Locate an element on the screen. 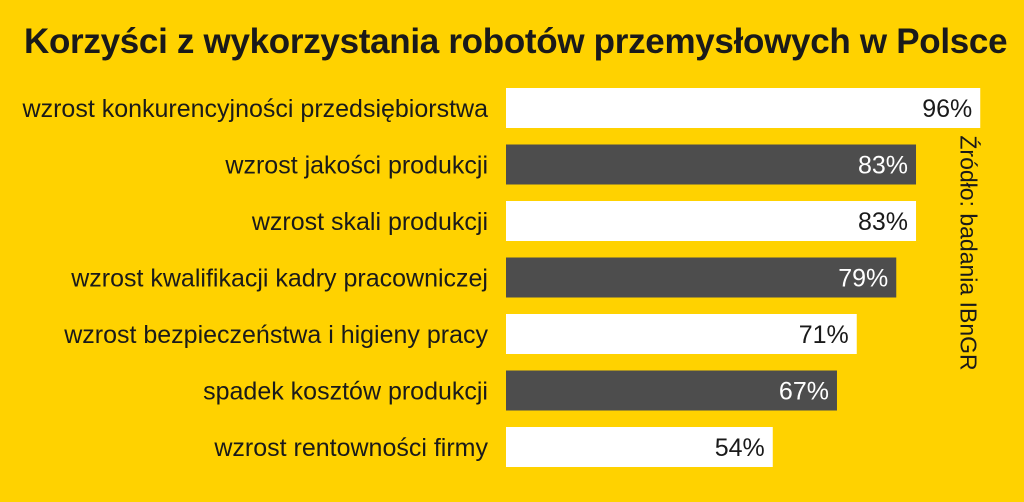  category-label: wzrost skali produkcji is located at coordinates (369, 222).